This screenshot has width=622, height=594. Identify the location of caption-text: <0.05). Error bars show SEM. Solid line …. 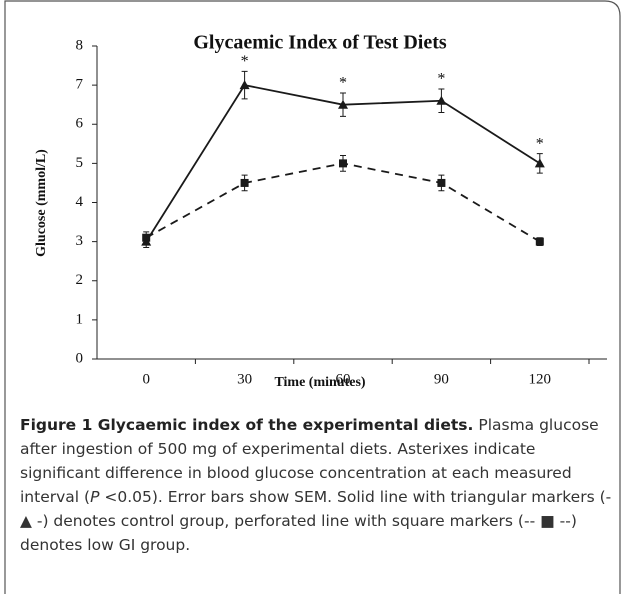
(316, 521).